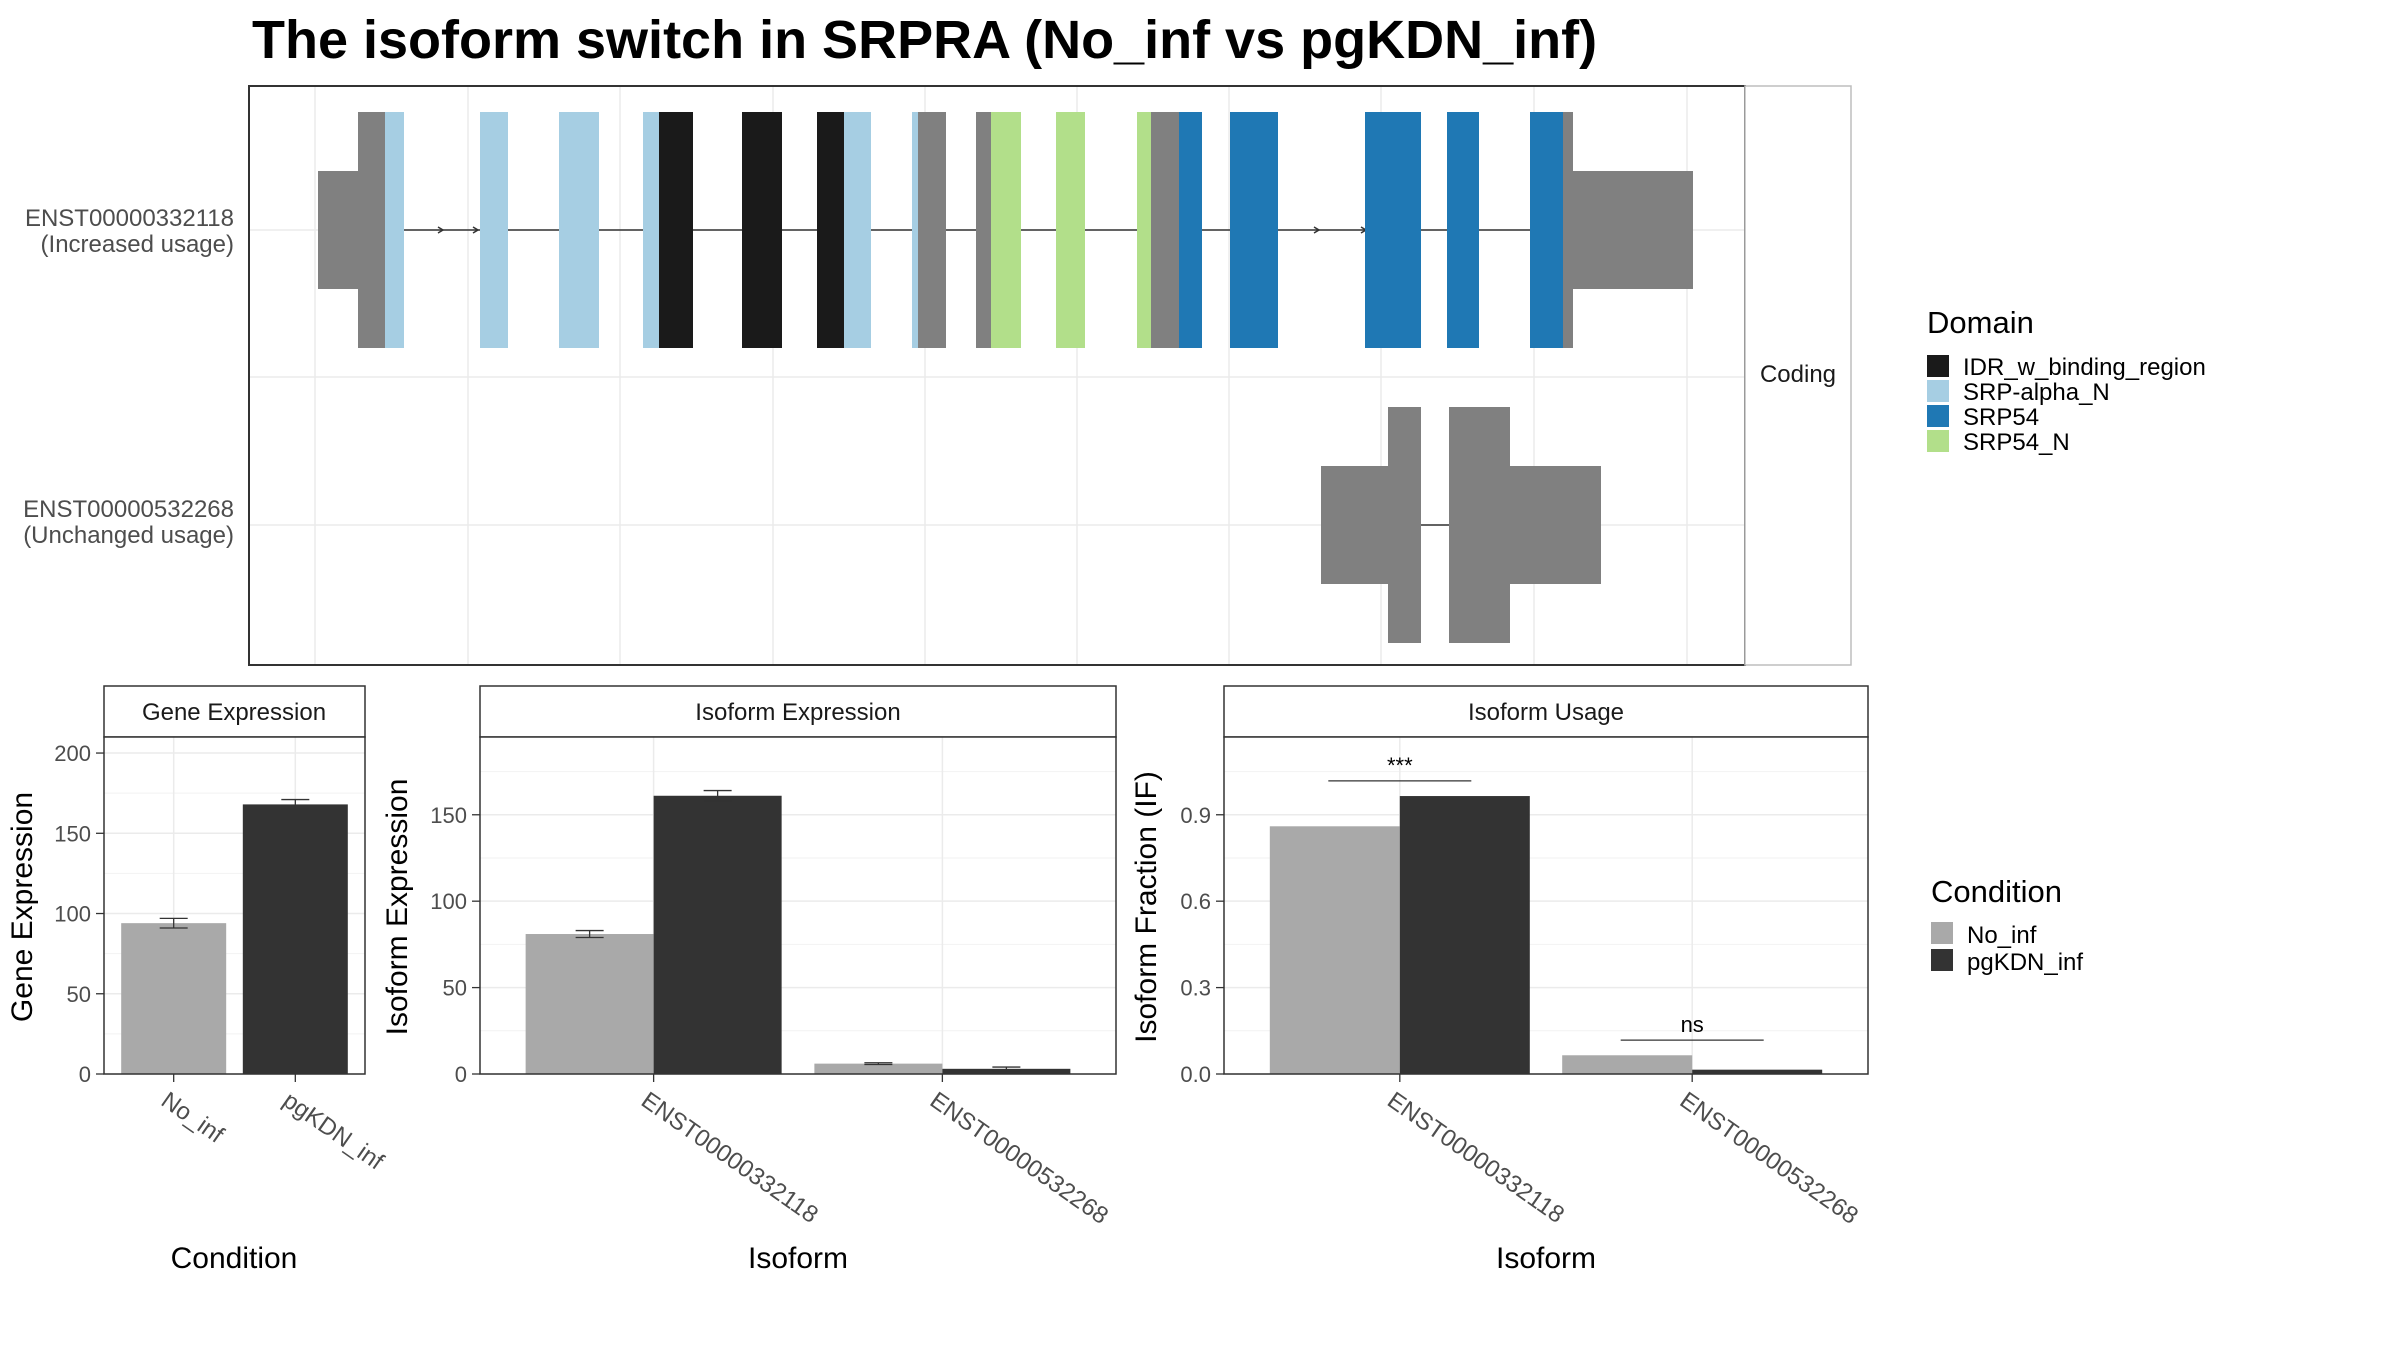  I want to click on isoform-usage-y-axis-title: Isoform Fraction (IF), so click(1146, 907).